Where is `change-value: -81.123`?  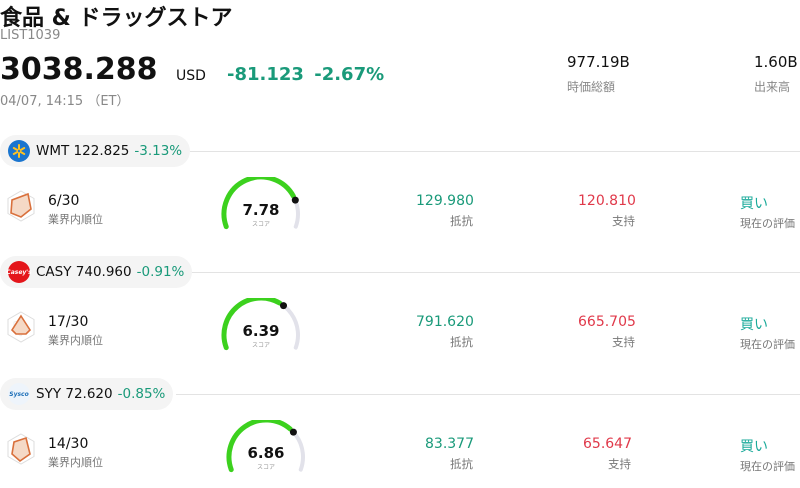 change-value: -81.123 is located at coordinates (265, 74).